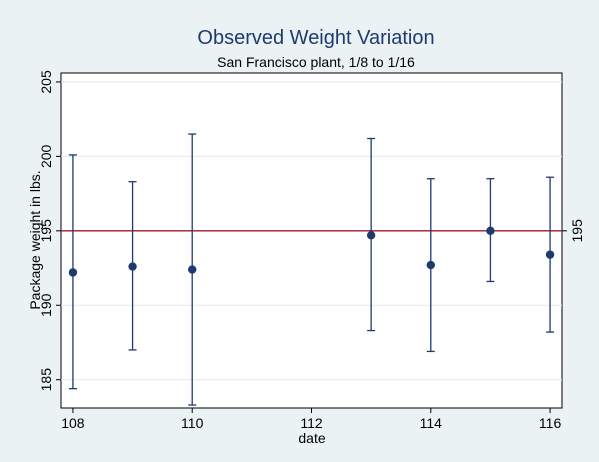  I want to click on y-tick-label: 200, so click(46, 156).